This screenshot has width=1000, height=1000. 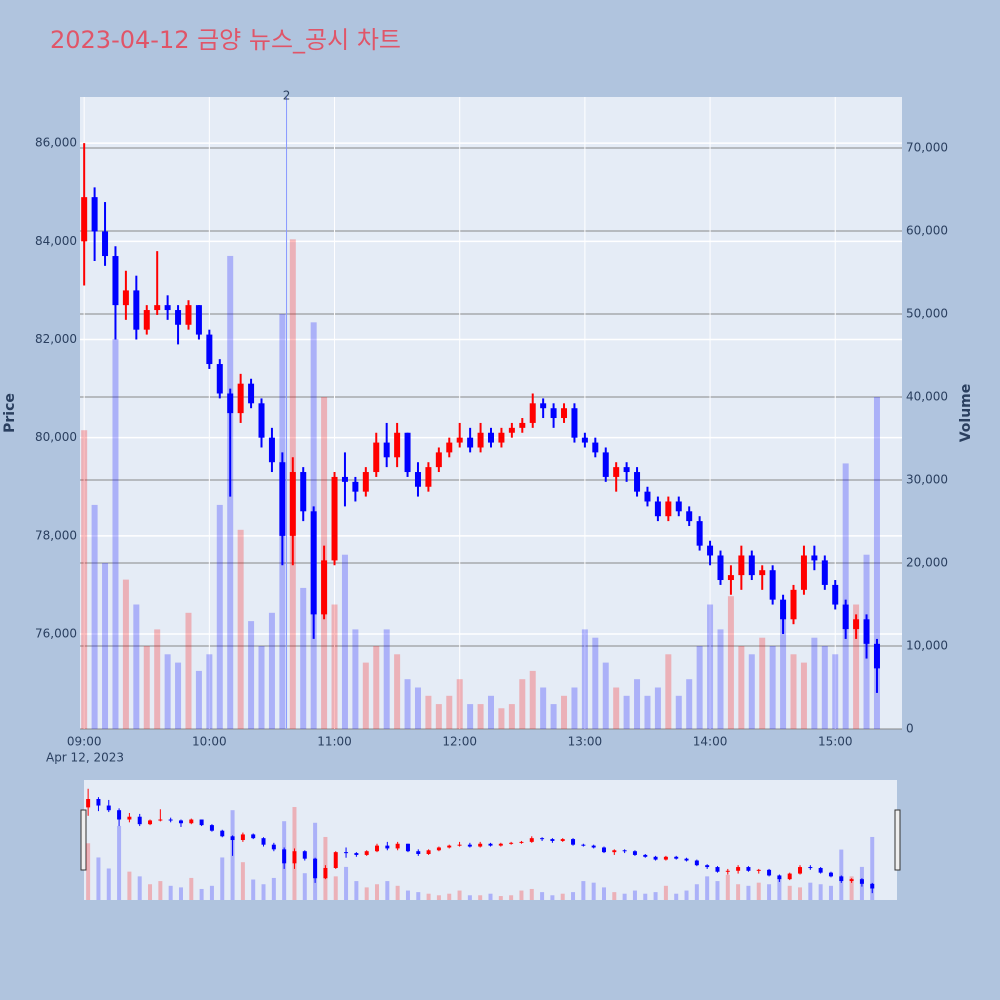 I want to click on x-tick-label: 10:00, so click(x=209, y=742).